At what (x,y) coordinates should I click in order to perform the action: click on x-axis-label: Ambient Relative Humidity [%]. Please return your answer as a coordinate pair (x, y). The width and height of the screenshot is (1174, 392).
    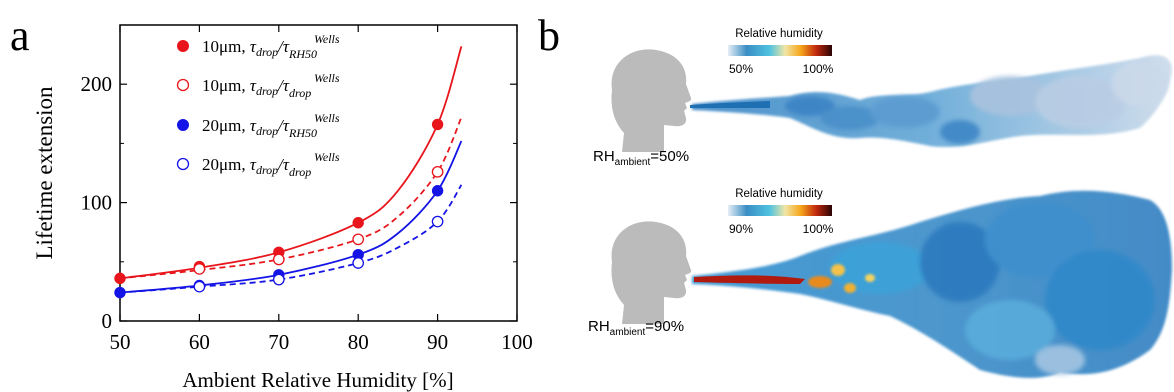
    Looking at the image, I should click on (317, 380).